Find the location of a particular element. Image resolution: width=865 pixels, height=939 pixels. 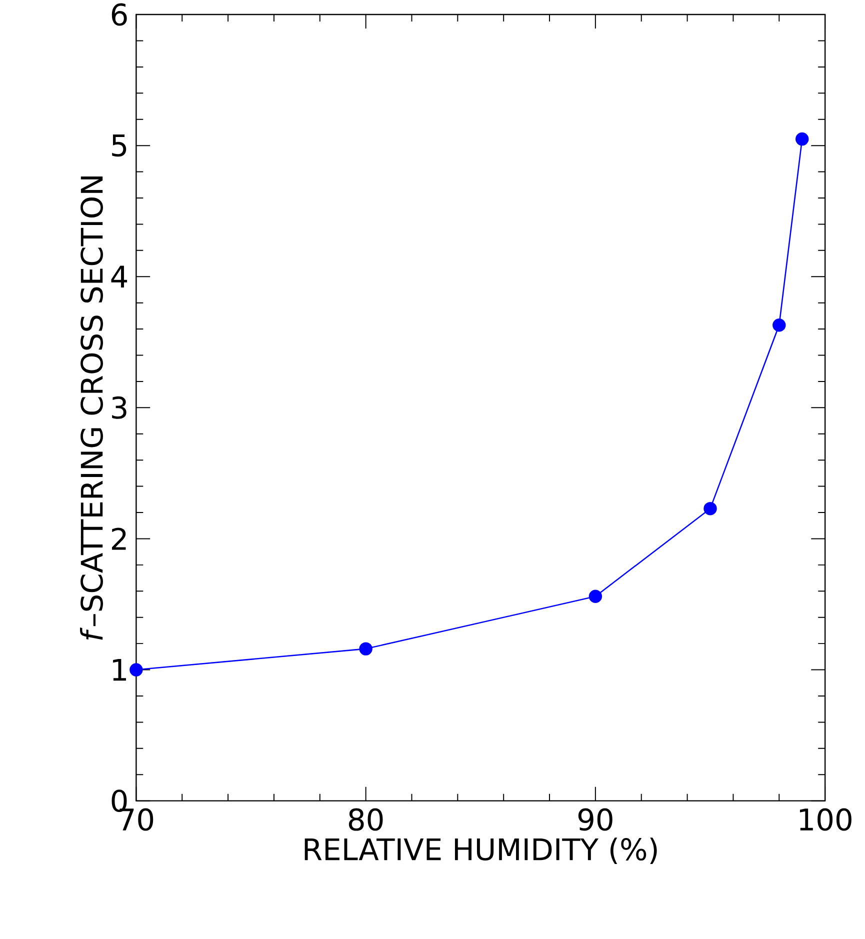

x-axis-title: RELATIVE HUMIDITY (%) is located at coordinates (480, 851).